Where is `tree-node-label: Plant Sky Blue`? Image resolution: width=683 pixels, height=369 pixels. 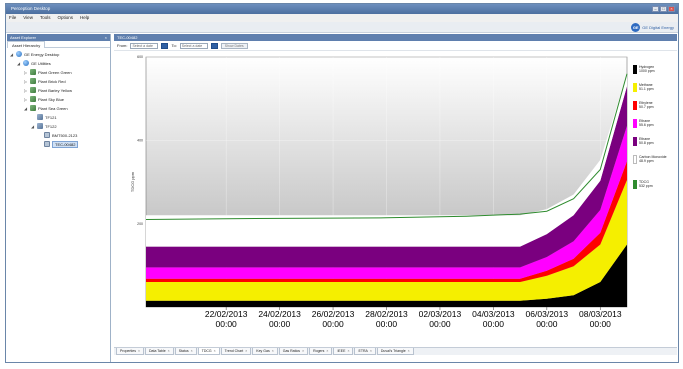
tree-node-label: Plant Sky Blue is located at coordinates (51, 99).